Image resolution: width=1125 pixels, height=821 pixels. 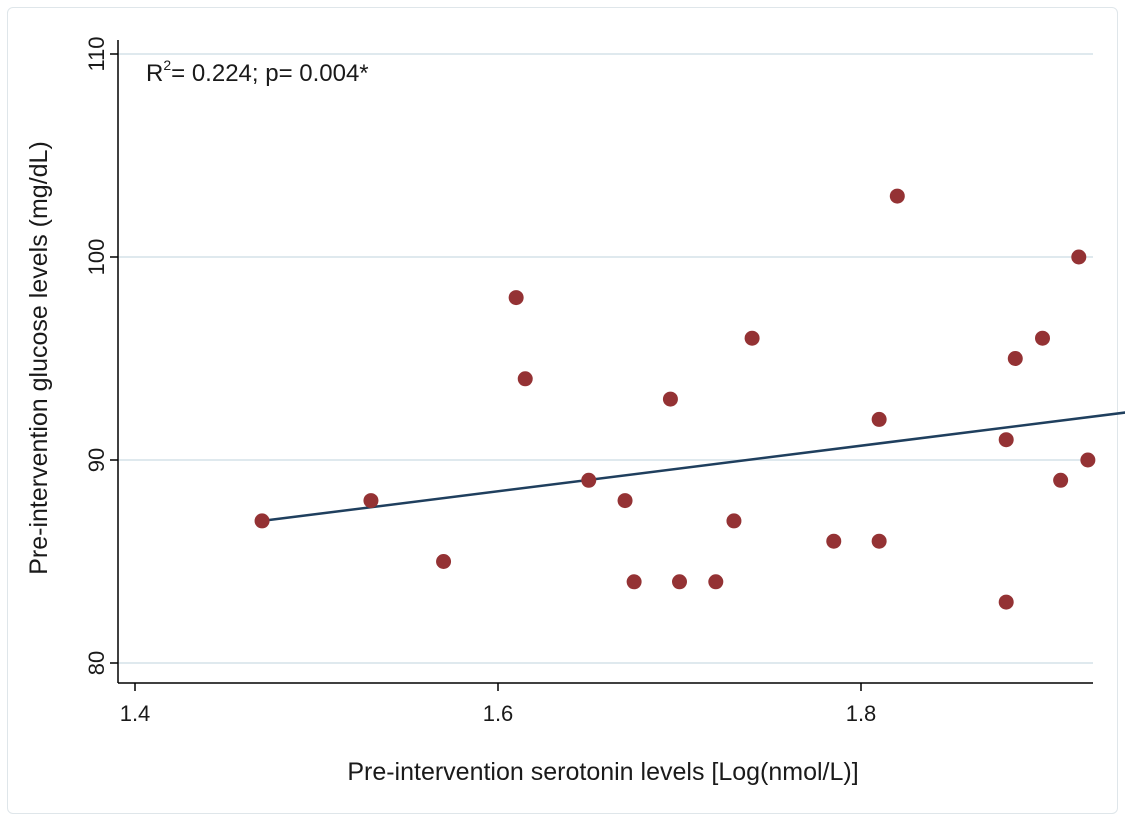 I want to click on x-tick-label-1.8: 1.8, so click(x=861, y=713).